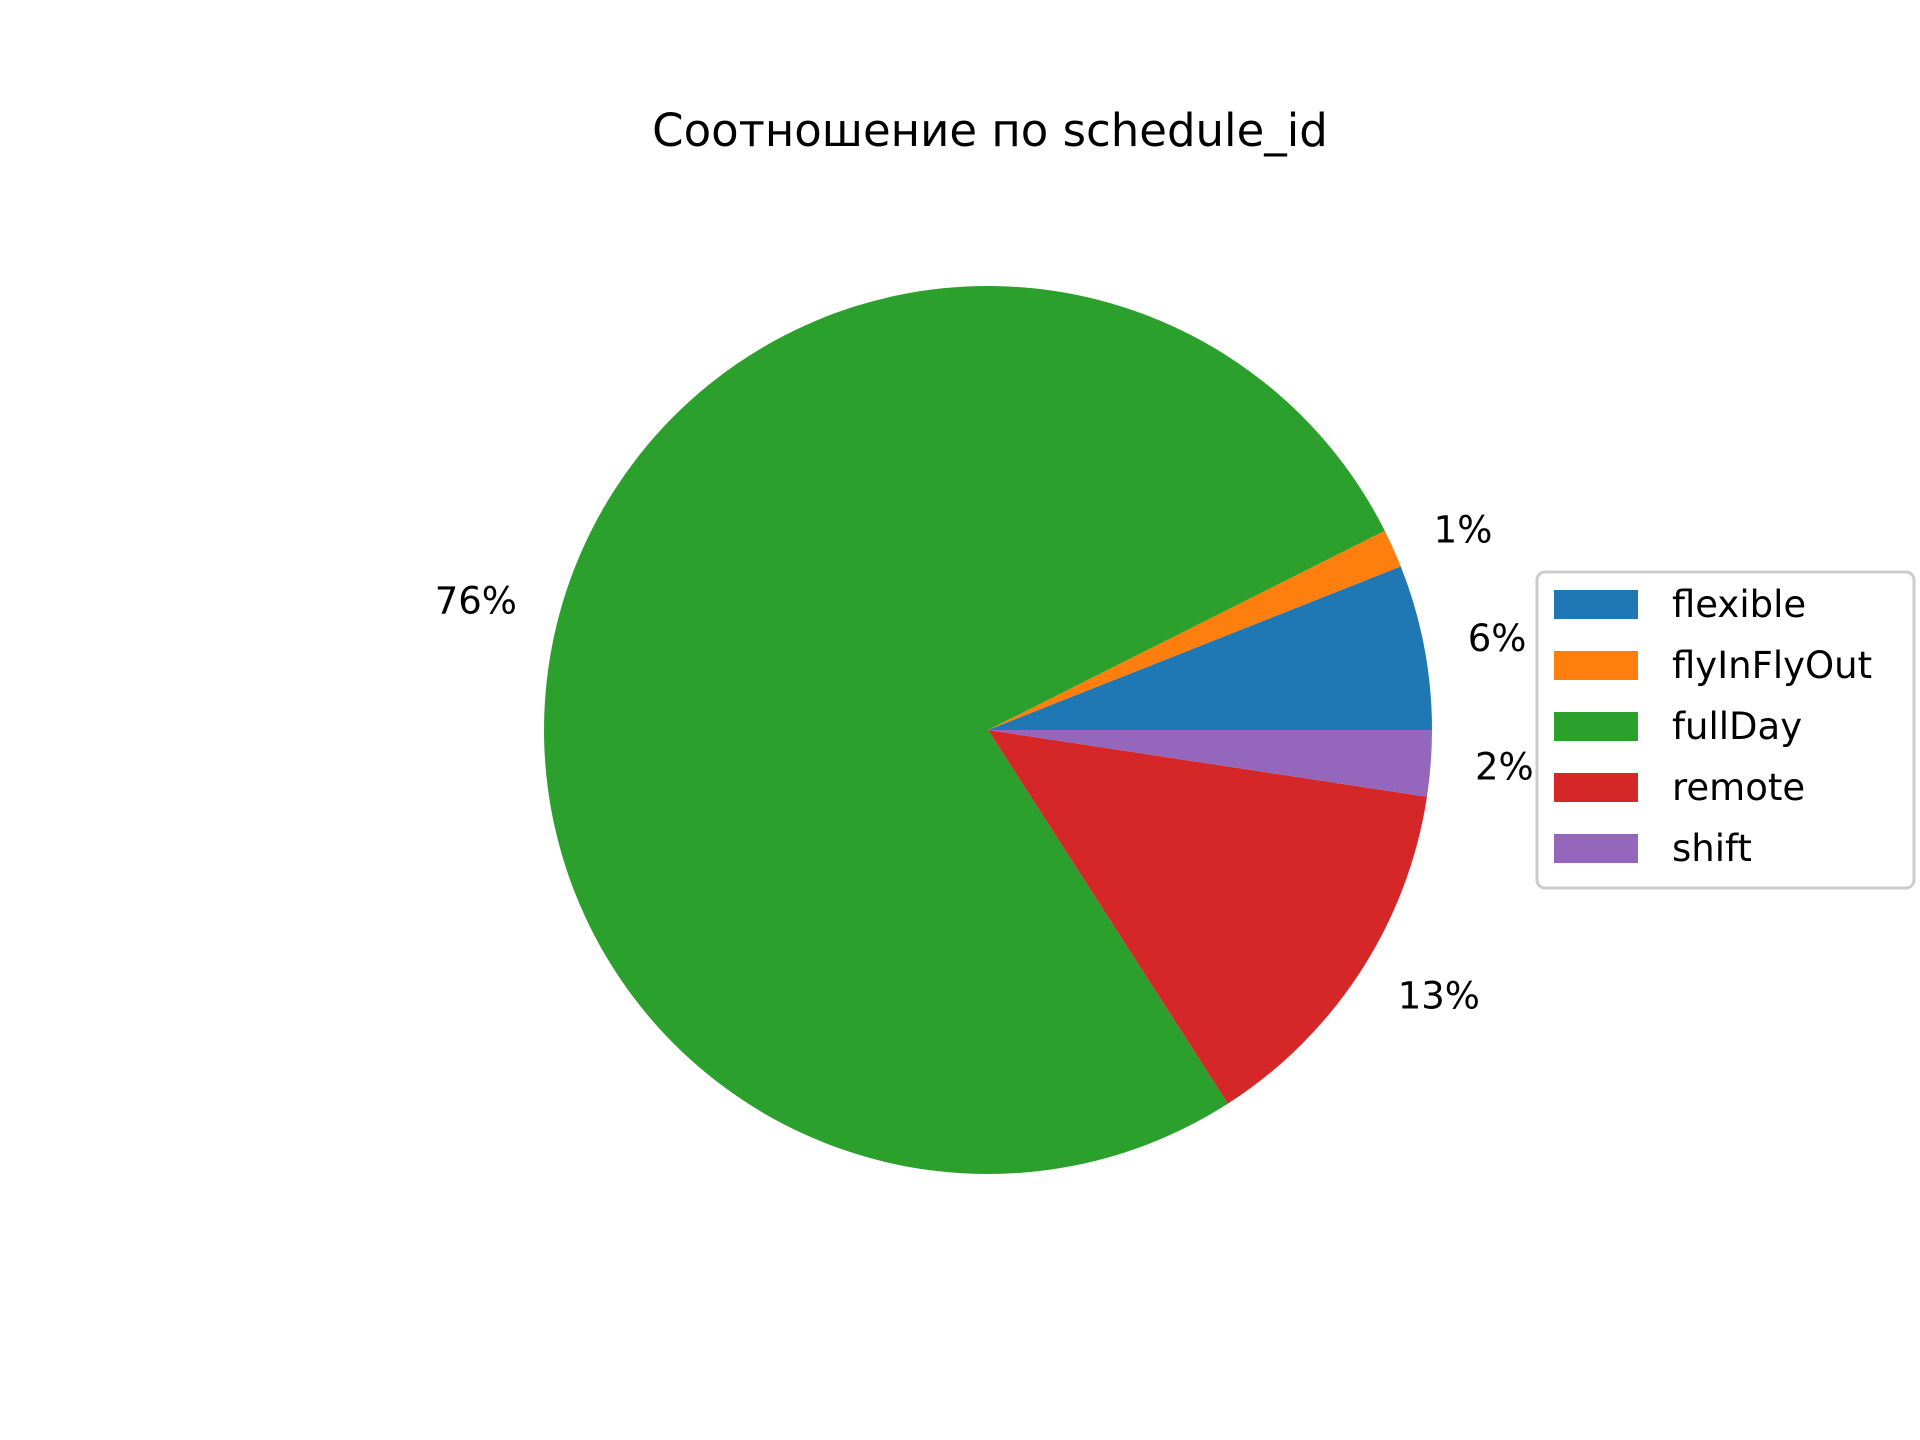 This screenshot has height=1440, width=1920. Describe the element at coordinates (1737, 726) in the screenshot. I see `legend-label-fullDay: fullDay` at that location.